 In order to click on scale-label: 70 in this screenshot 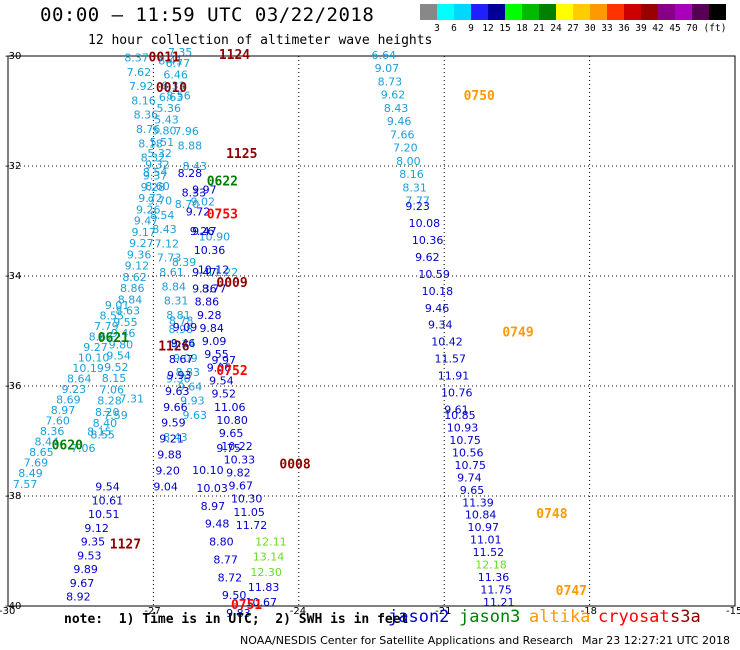, I will do `click(692, 28)`.